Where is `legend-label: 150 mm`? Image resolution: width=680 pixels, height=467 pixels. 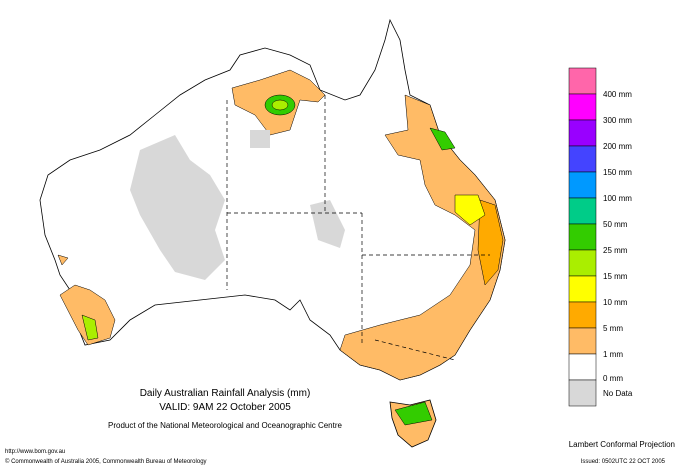 legend-label: 150 mm is located at coordinates (617, 172).